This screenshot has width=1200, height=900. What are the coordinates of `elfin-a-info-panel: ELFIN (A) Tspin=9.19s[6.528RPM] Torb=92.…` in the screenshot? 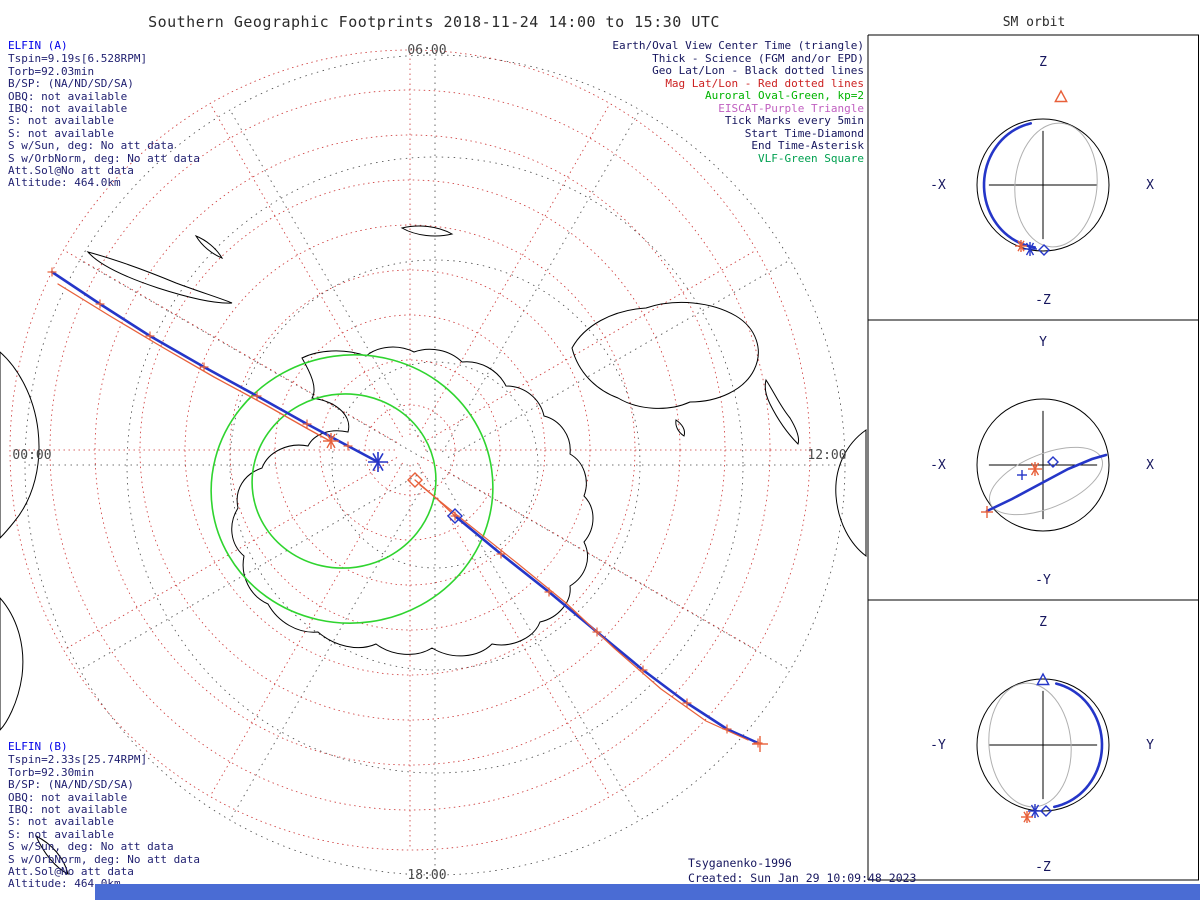 It's located at (104, 114).